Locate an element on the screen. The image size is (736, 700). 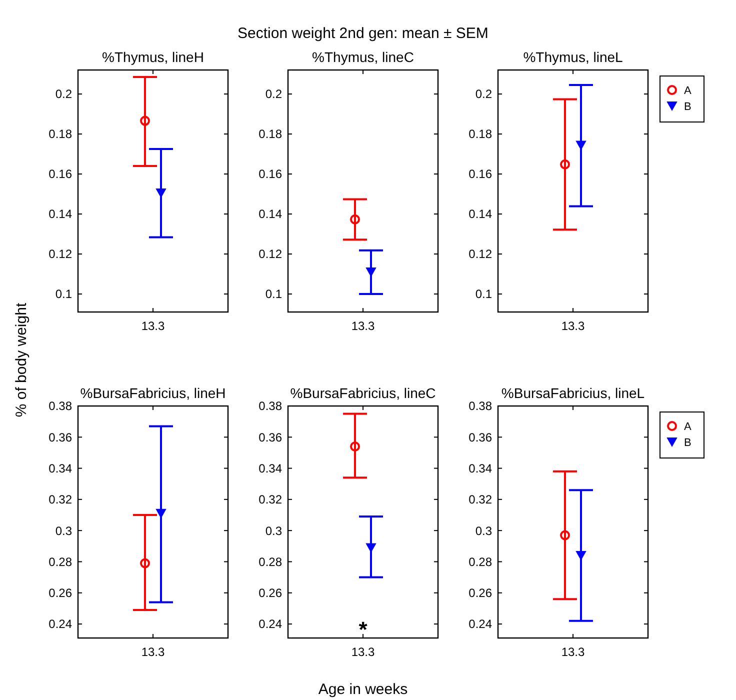
chart-title: %BursaFabricius, lineH is located at coordinates (153, 393).